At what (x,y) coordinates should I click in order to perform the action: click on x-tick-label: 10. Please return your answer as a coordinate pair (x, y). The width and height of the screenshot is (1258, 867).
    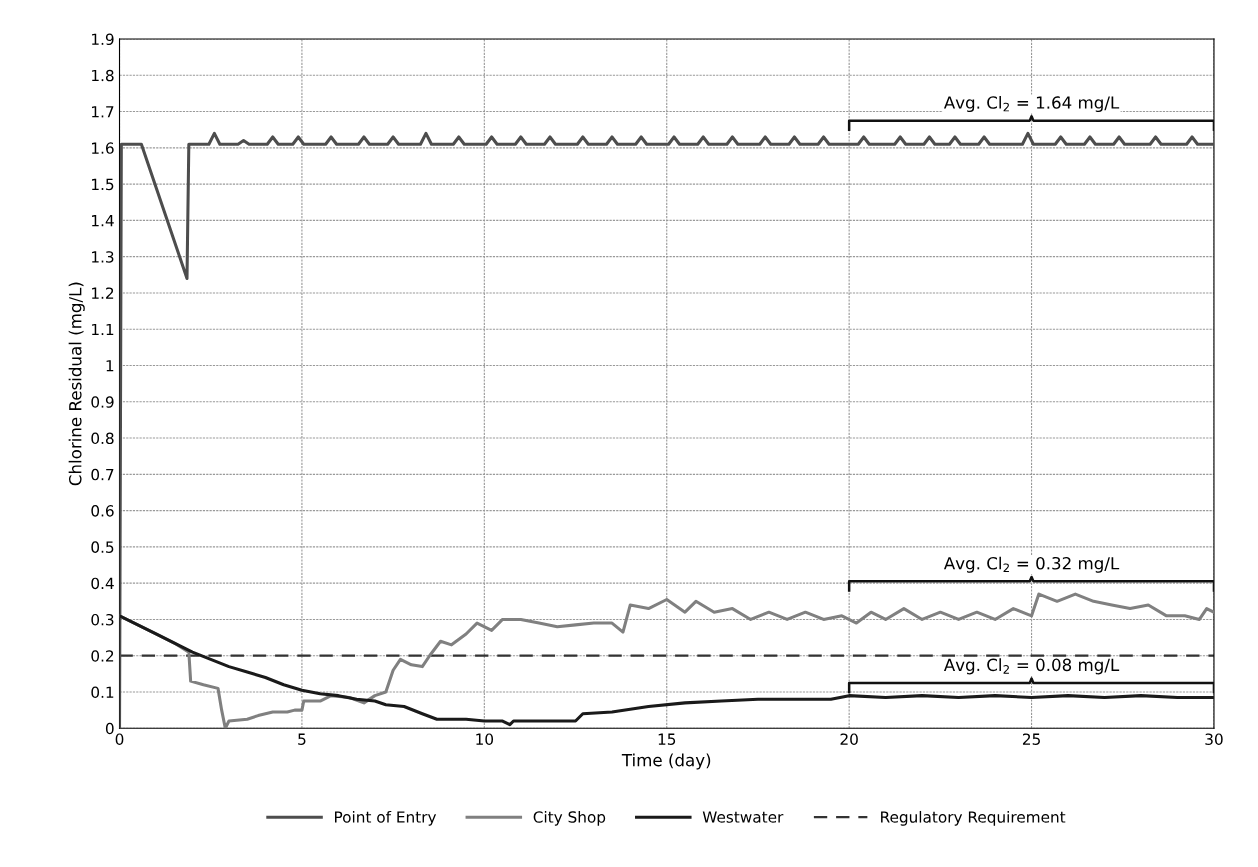
    Looking at the image, I should click on (485, 739).